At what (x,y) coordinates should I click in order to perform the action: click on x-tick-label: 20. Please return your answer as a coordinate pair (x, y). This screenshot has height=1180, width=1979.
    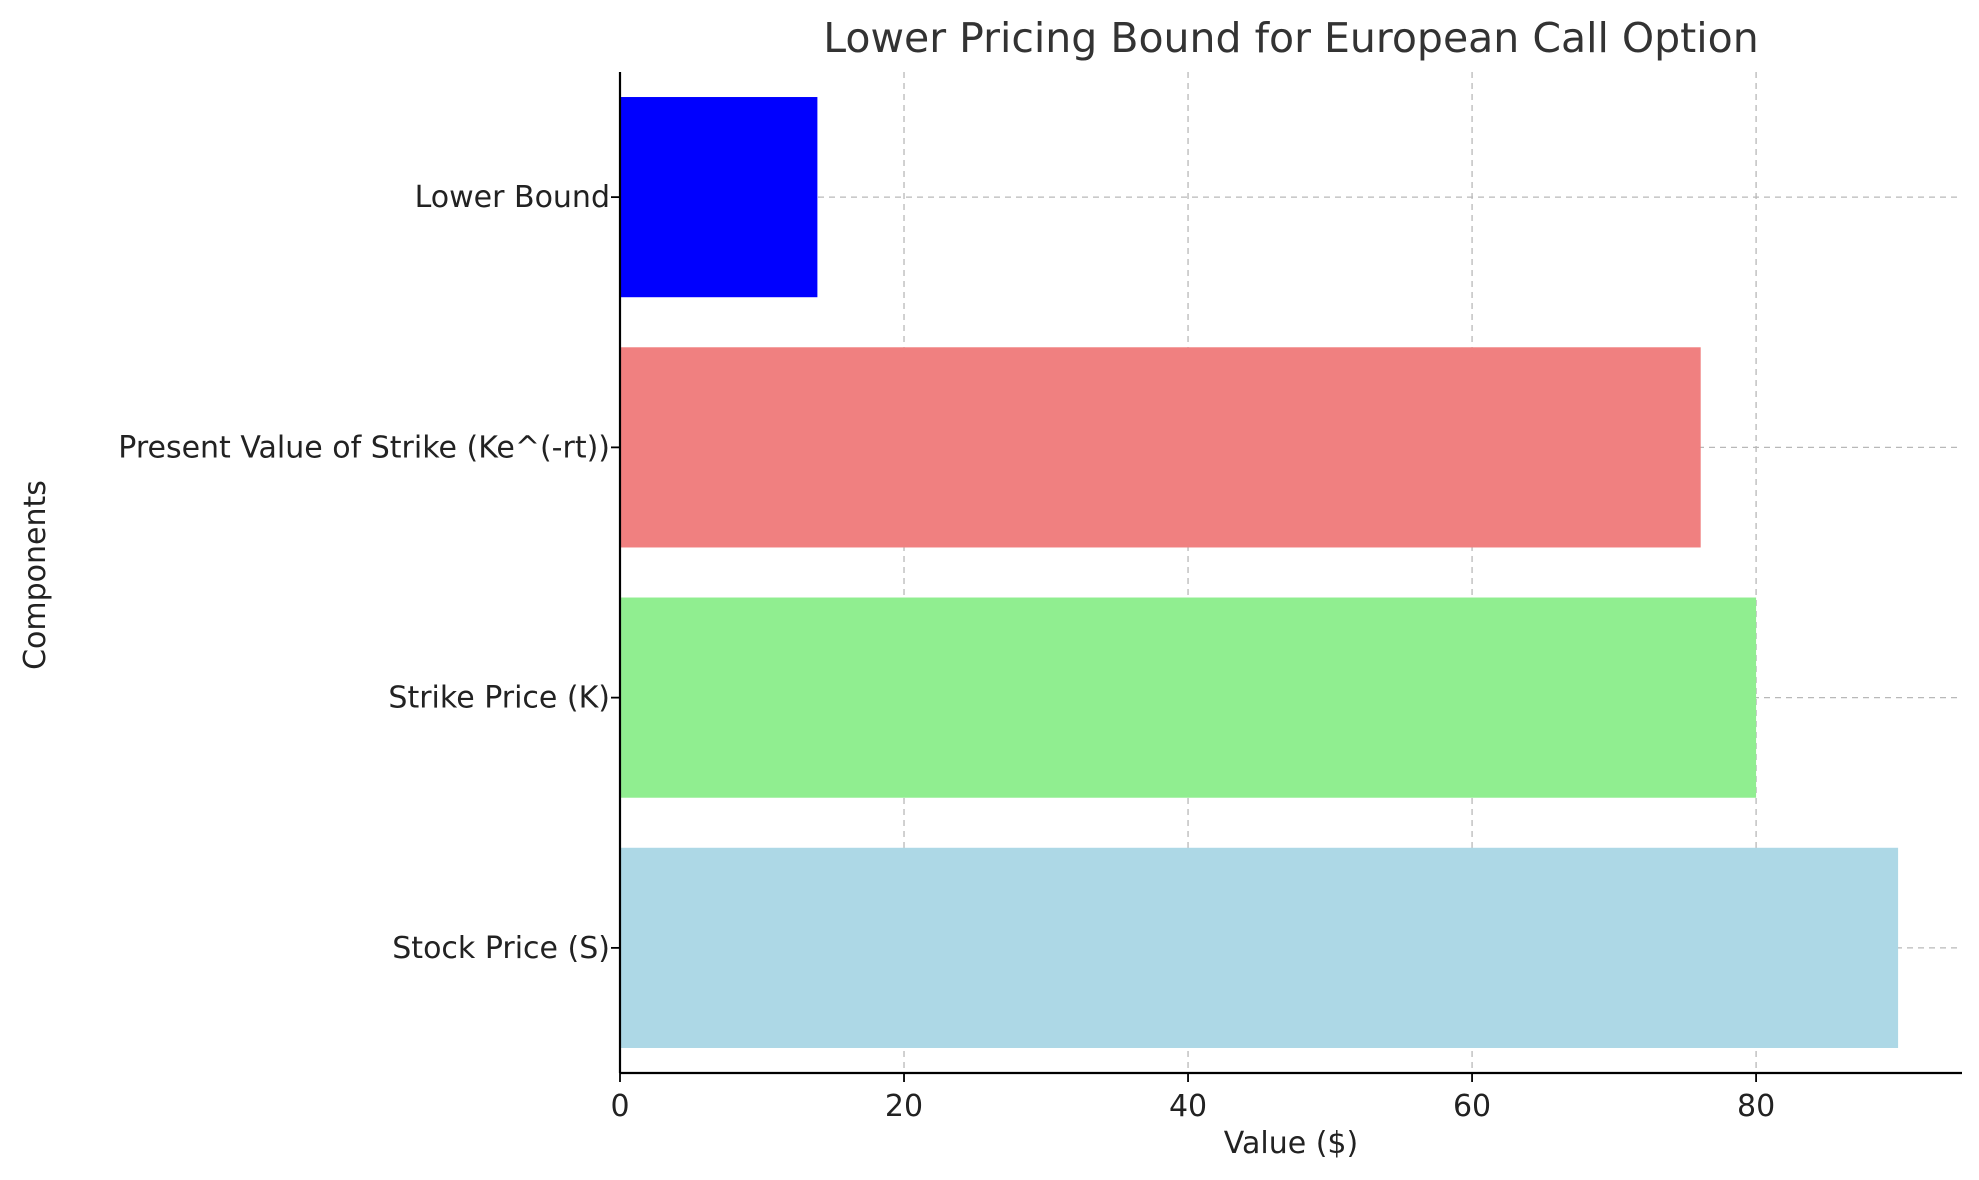
    Looking at the image, I should click on (904, 1106).